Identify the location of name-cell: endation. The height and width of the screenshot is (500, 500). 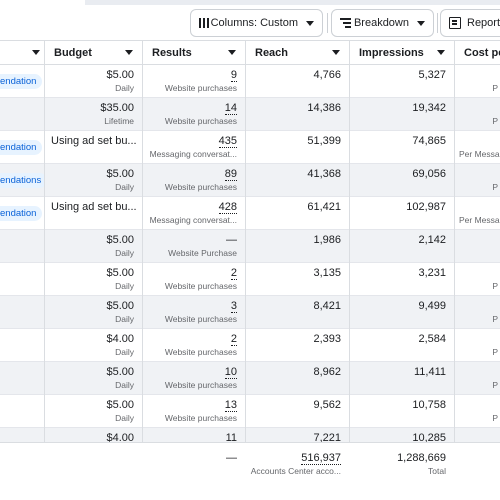
(22, 147).